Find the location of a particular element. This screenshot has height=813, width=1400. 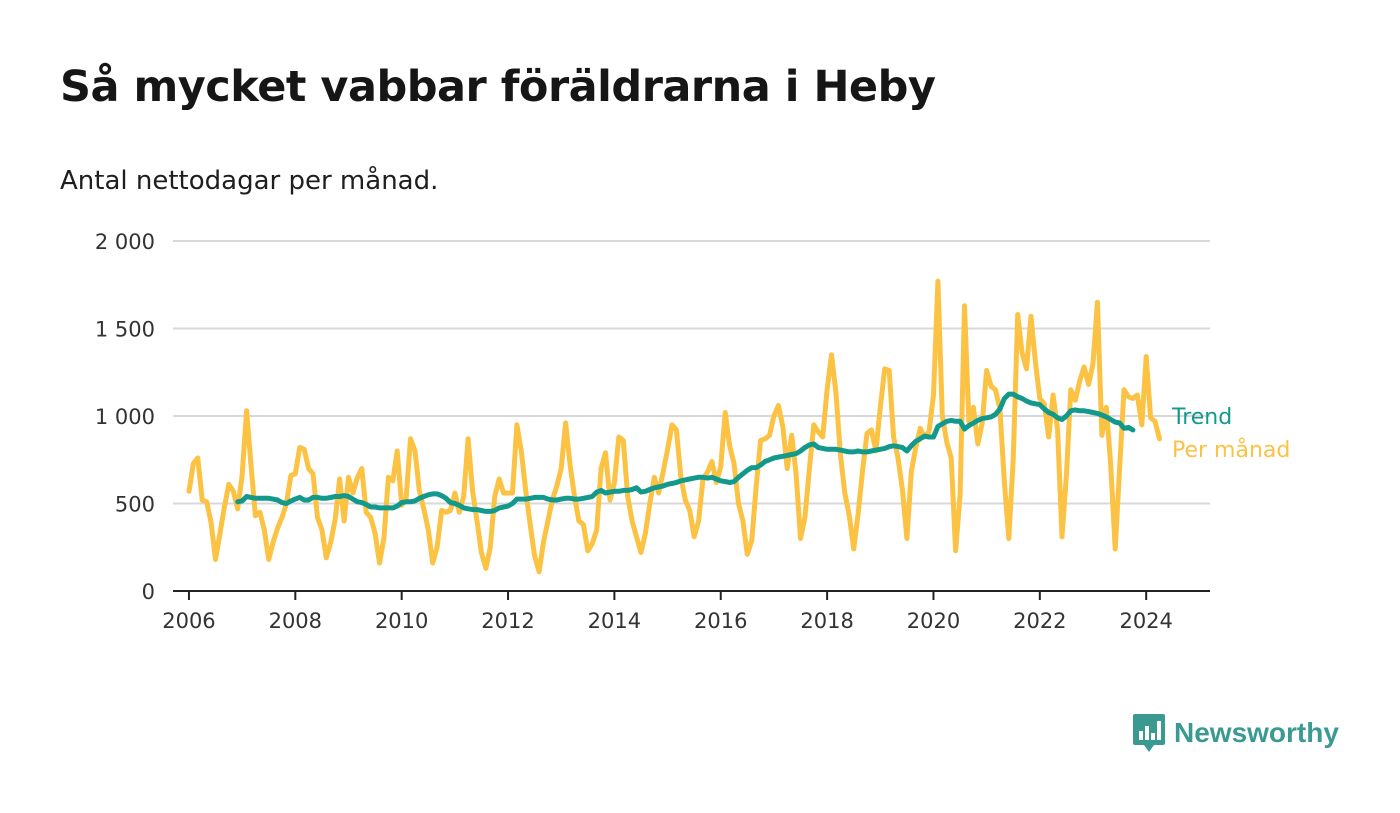

y-tick-label: 1 500 is located at coordinates (125, 330).